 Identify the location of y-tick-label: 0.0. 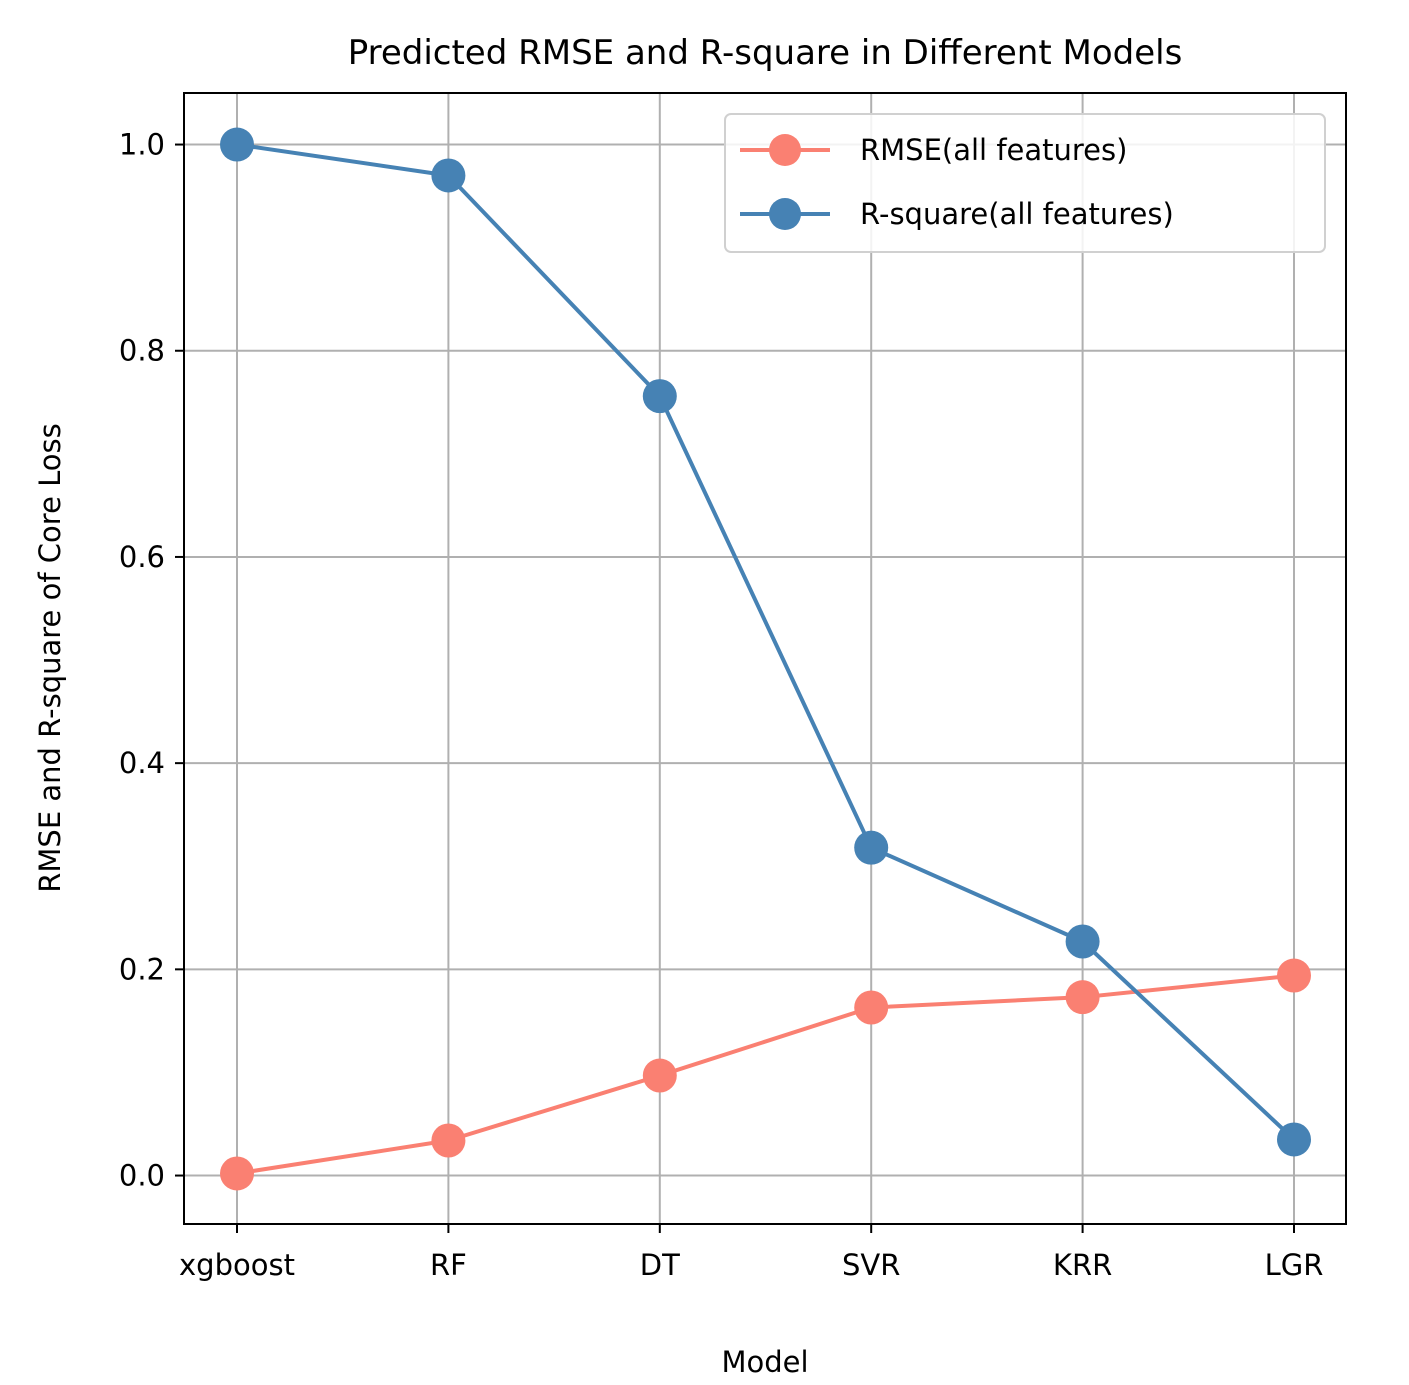
(142, 1176).